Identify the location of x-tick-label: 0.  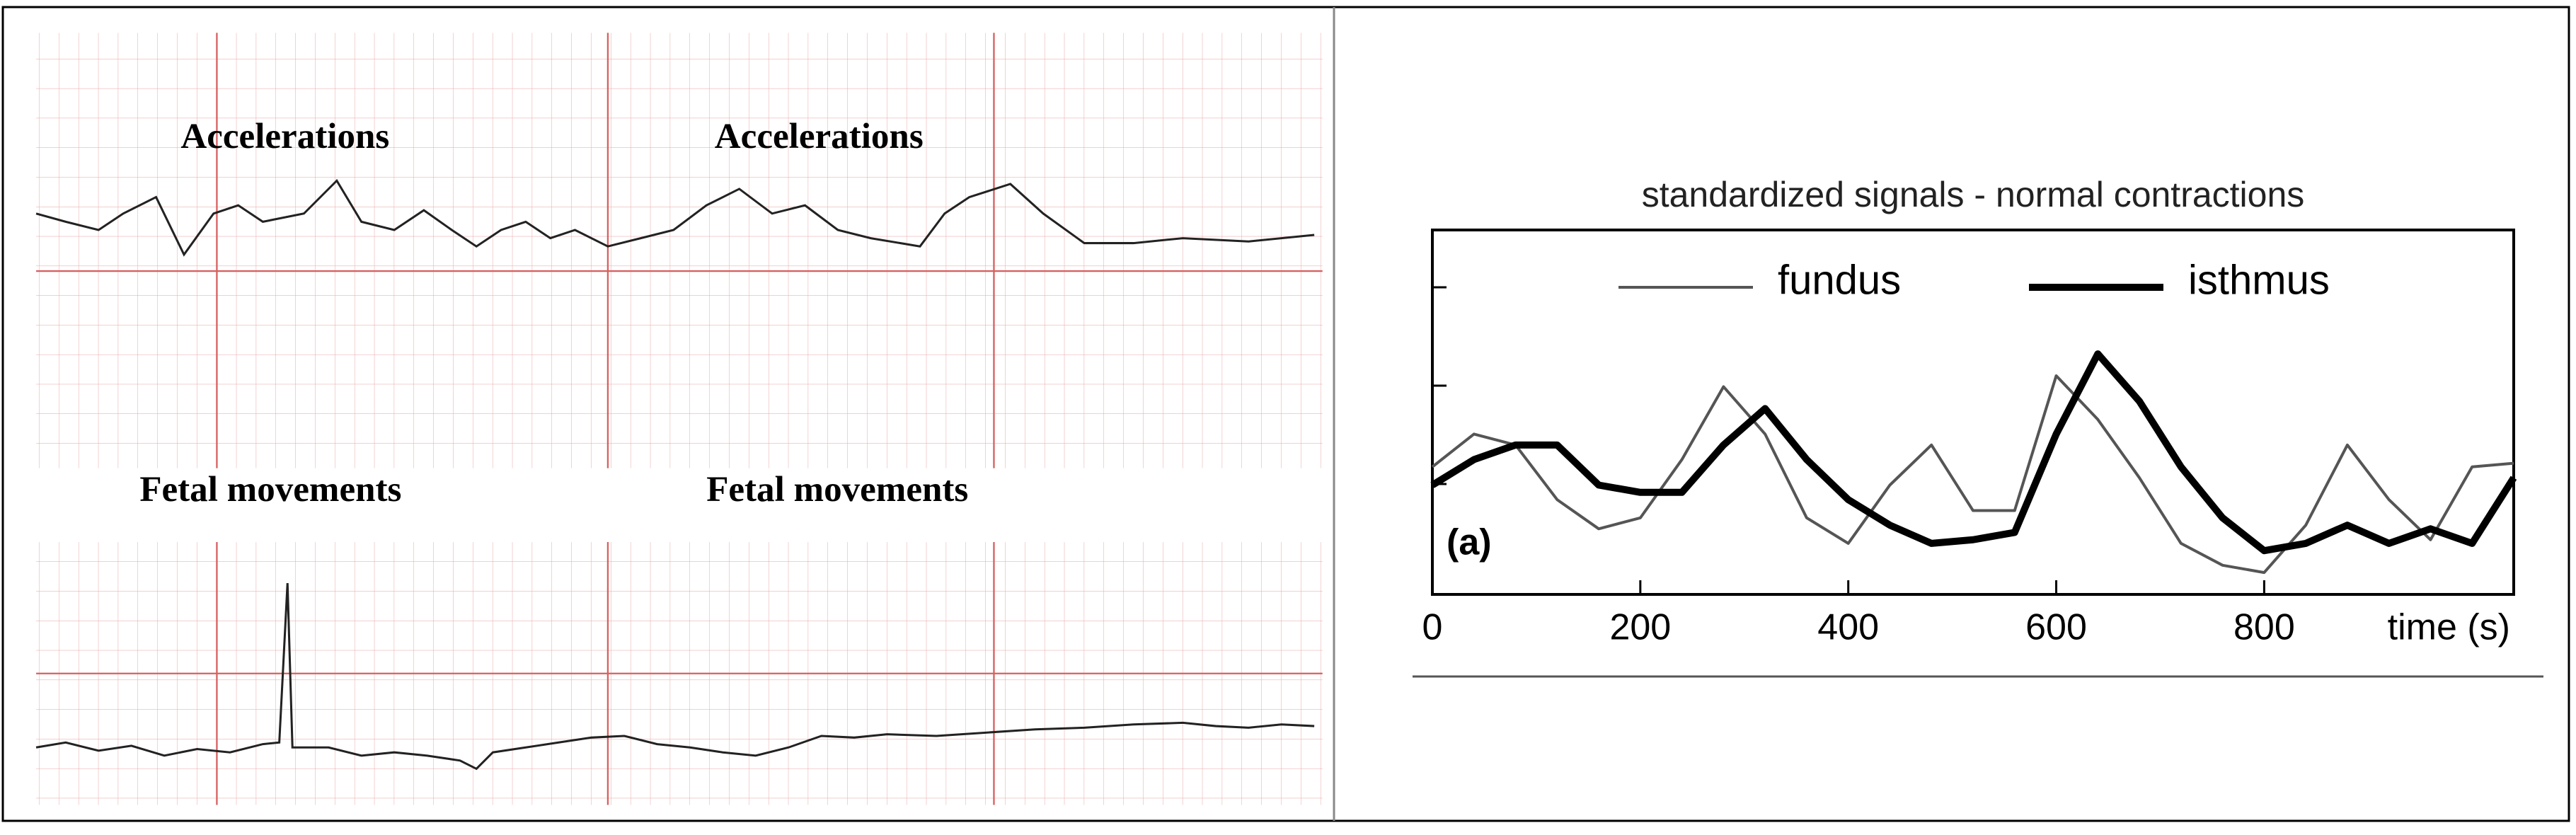
(1433, 627).